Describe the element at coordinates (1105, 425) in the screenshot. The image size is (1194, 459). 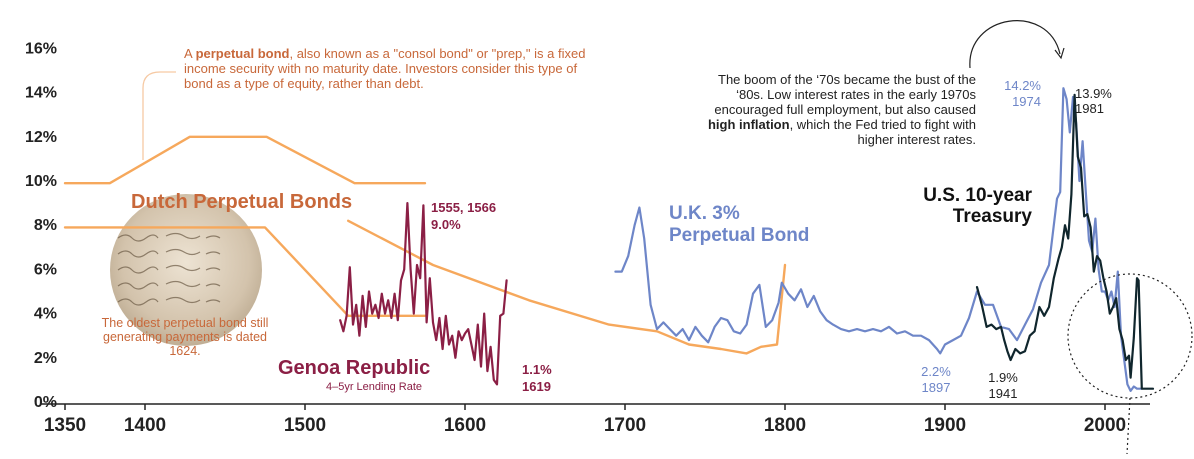
I see `x-tick-label: 2000` at that location.